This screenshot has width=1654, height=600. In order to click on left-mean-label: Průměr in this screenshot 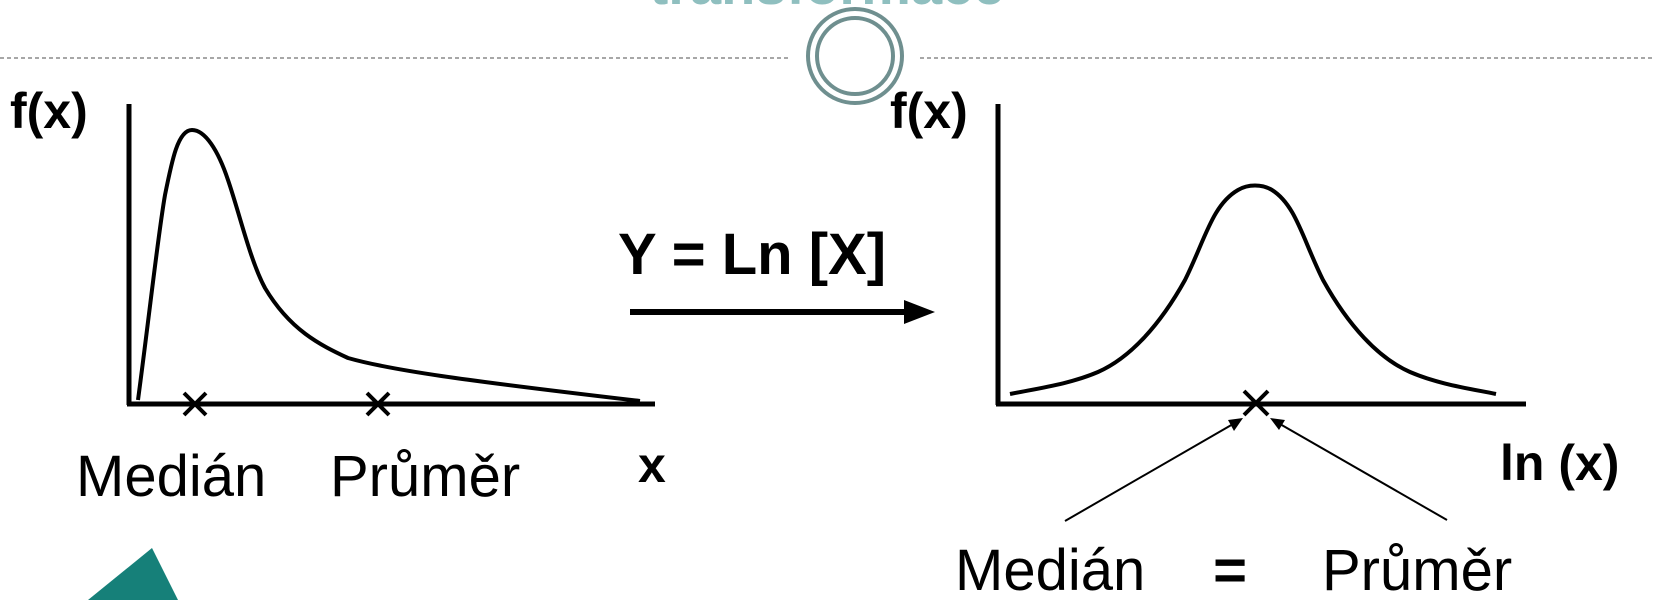, I will do `click(425, 476)`.